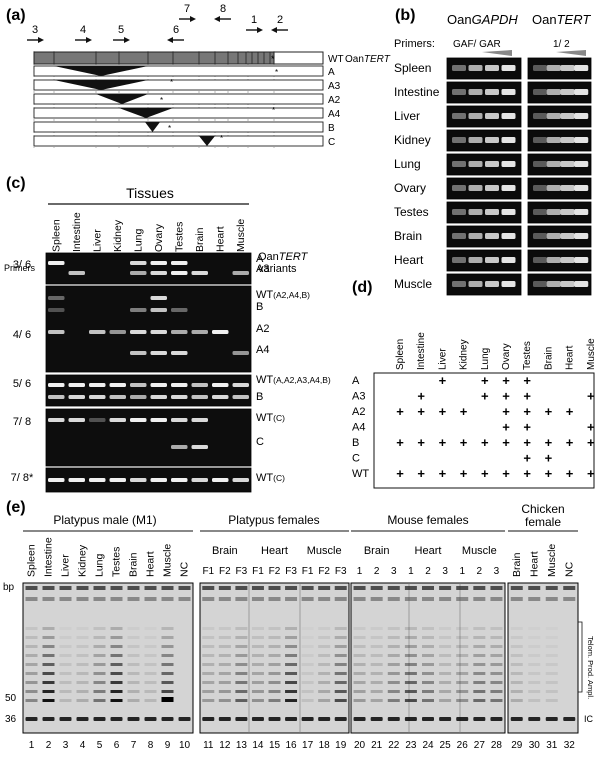  Describe the element at coordinates (208, 571) in the screenshot. I see `replicate-label: F1` at that location.